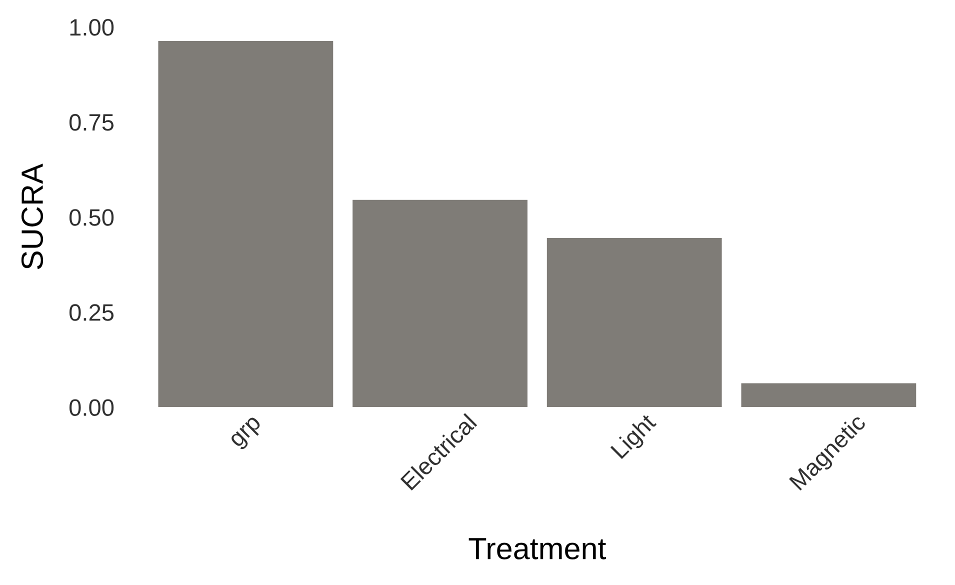 The width and height of the screenshot is (955, 585). Describe the element at coordinates (247, 434) in the screenshot. I see `x-tick-label: grp` at that location.